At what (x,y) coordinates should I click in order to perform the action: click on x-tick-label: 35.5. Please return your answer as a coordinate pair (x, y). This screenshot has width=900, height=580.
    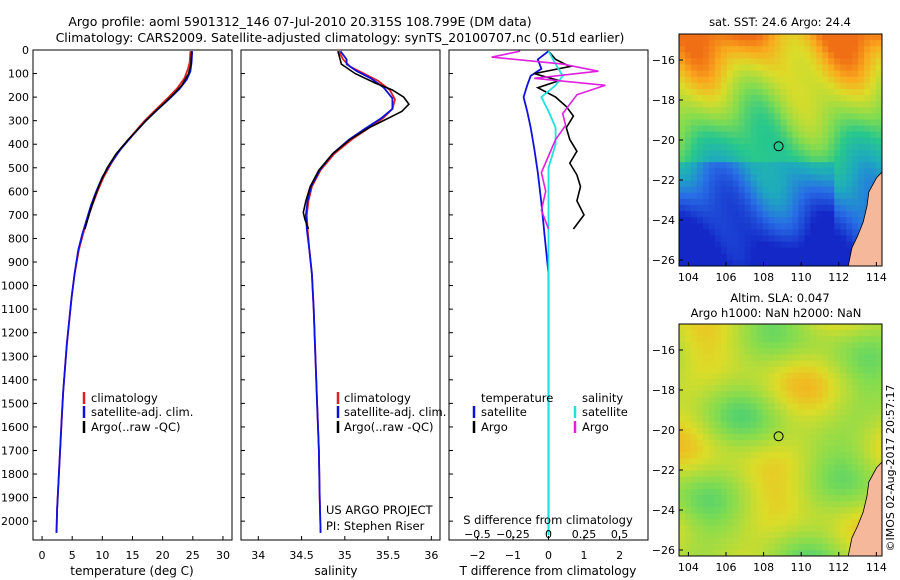
    Looking at the image, I should click on (388, 555).